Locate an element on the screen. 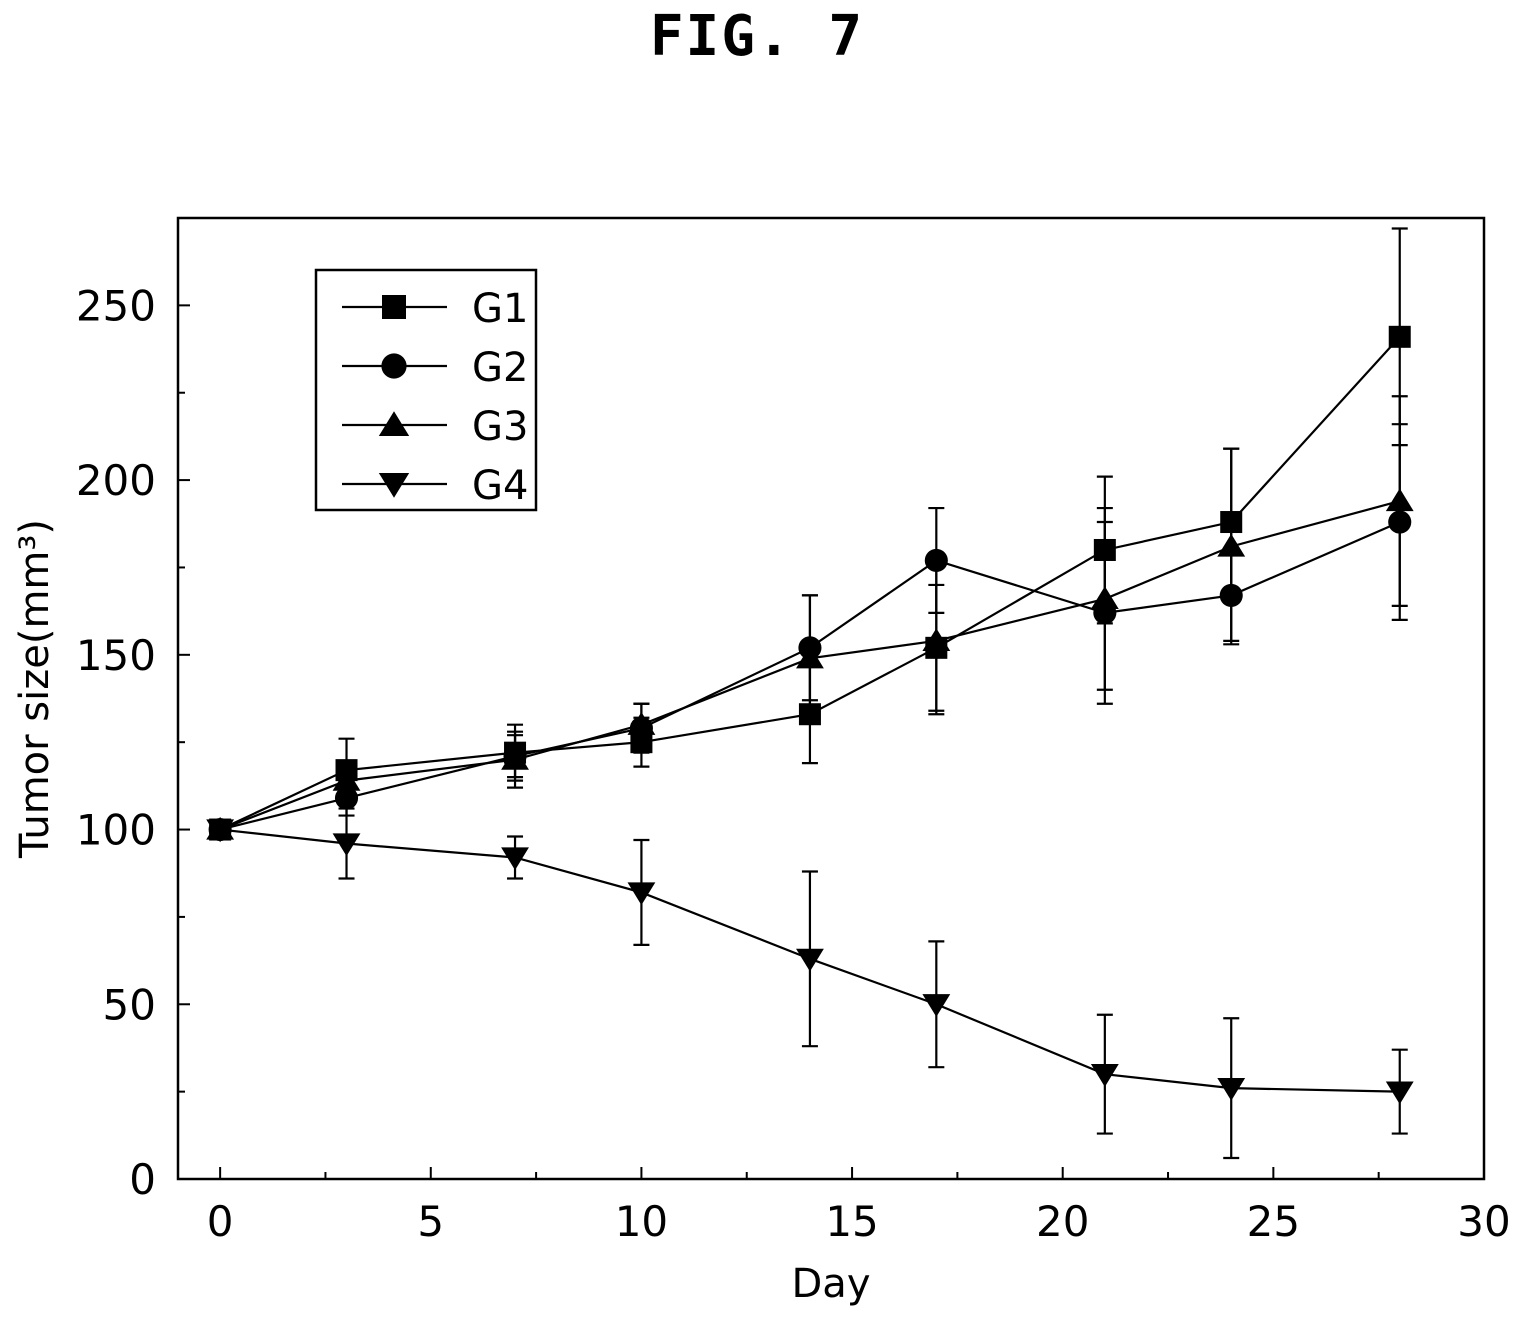  y-tick-label: 100 is located at coordinates (116, 830).